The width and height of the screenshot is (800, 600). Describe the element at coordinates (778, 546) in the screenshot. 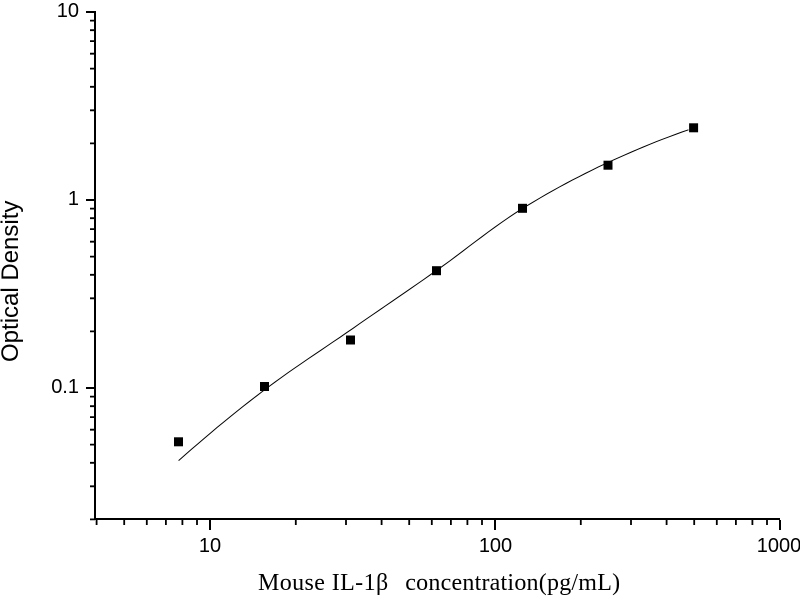

I see `svg-text: 1000` at that location.